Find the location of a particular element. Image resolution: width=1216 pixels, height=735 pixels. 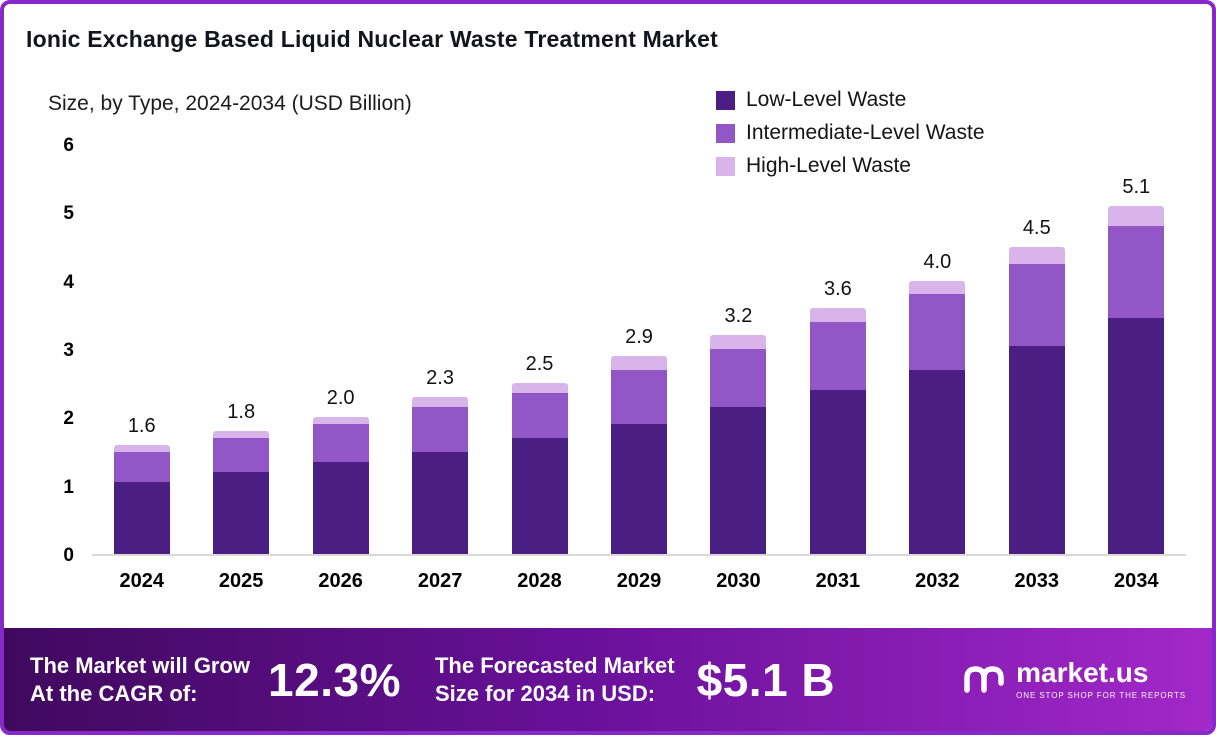

x-axis-label: 2028 is located at coordinates (539, 581).